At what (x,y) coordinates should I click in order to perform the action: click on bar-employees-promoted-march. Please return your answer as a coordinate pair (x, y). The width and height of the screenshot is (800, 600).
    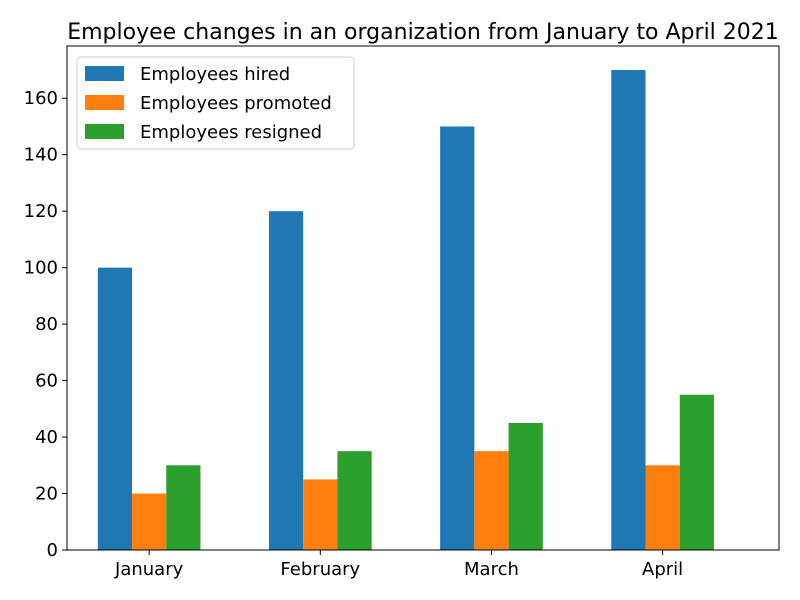
    Looking at the image, I should click on (491, 500).